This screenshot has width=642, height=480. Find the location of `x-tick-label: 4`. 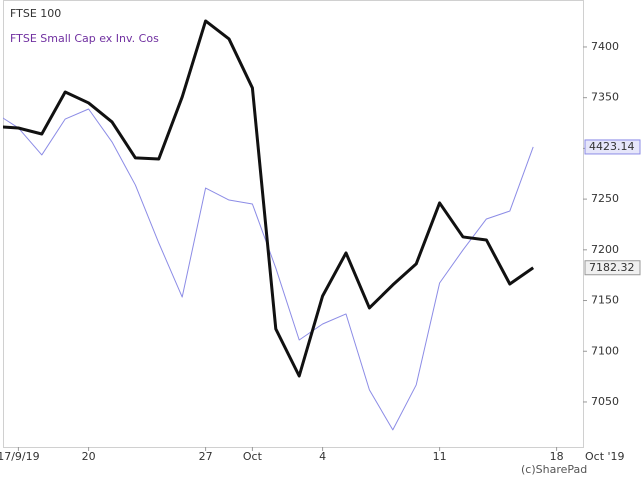

x-tick-label: 4 is located at coordinates (322, 456).